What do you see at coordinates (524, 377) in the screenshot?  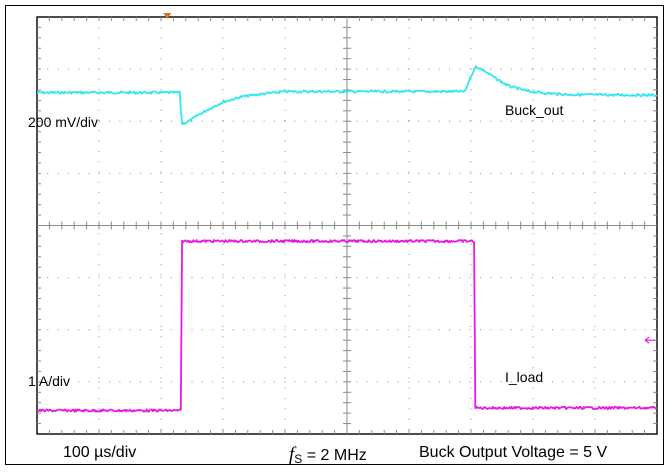 I see `i-load-series-label: I_load` at bounding box center [524, 377].